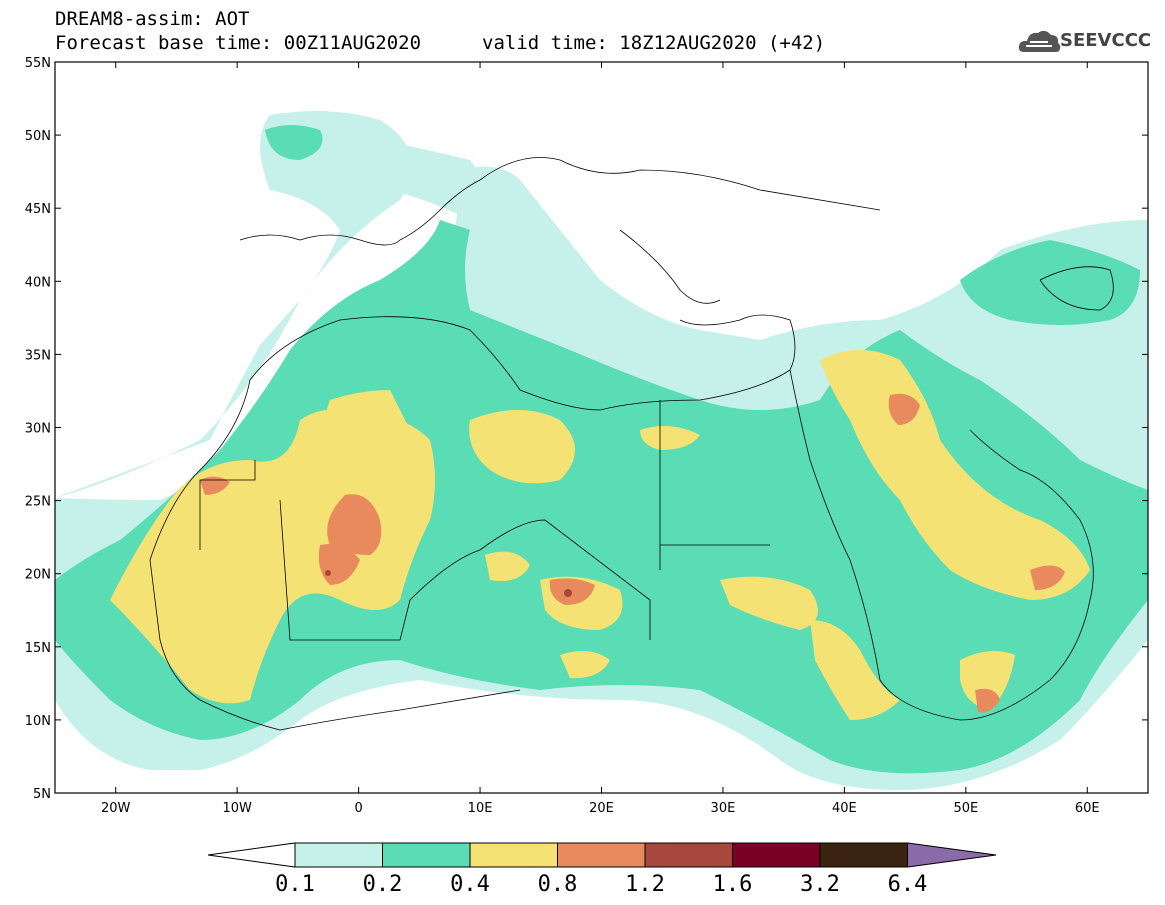 This screenshot has height=905, width=1165. What do you see at coordinates (38, 209) in the screenshot?
I see `lat-label: 45N` at bounding box center [38, 209].